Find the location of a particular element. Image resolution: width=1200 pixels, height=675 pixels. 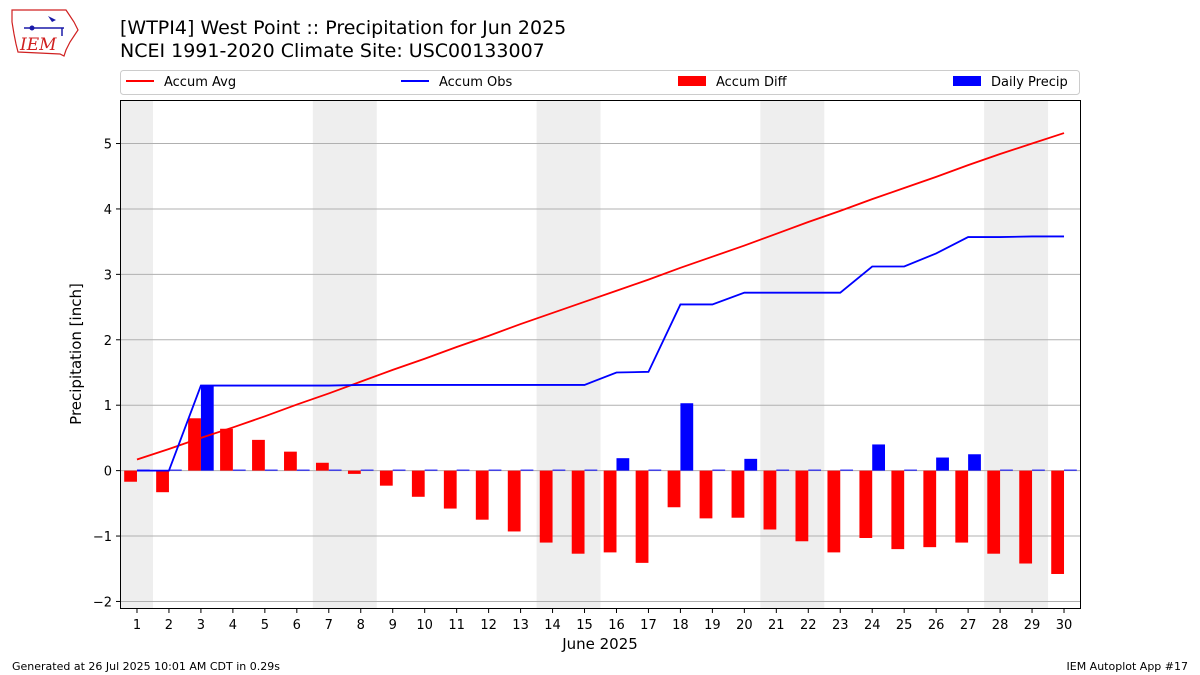

x-tick-label: 28 is located at coordinates (1000, 625).